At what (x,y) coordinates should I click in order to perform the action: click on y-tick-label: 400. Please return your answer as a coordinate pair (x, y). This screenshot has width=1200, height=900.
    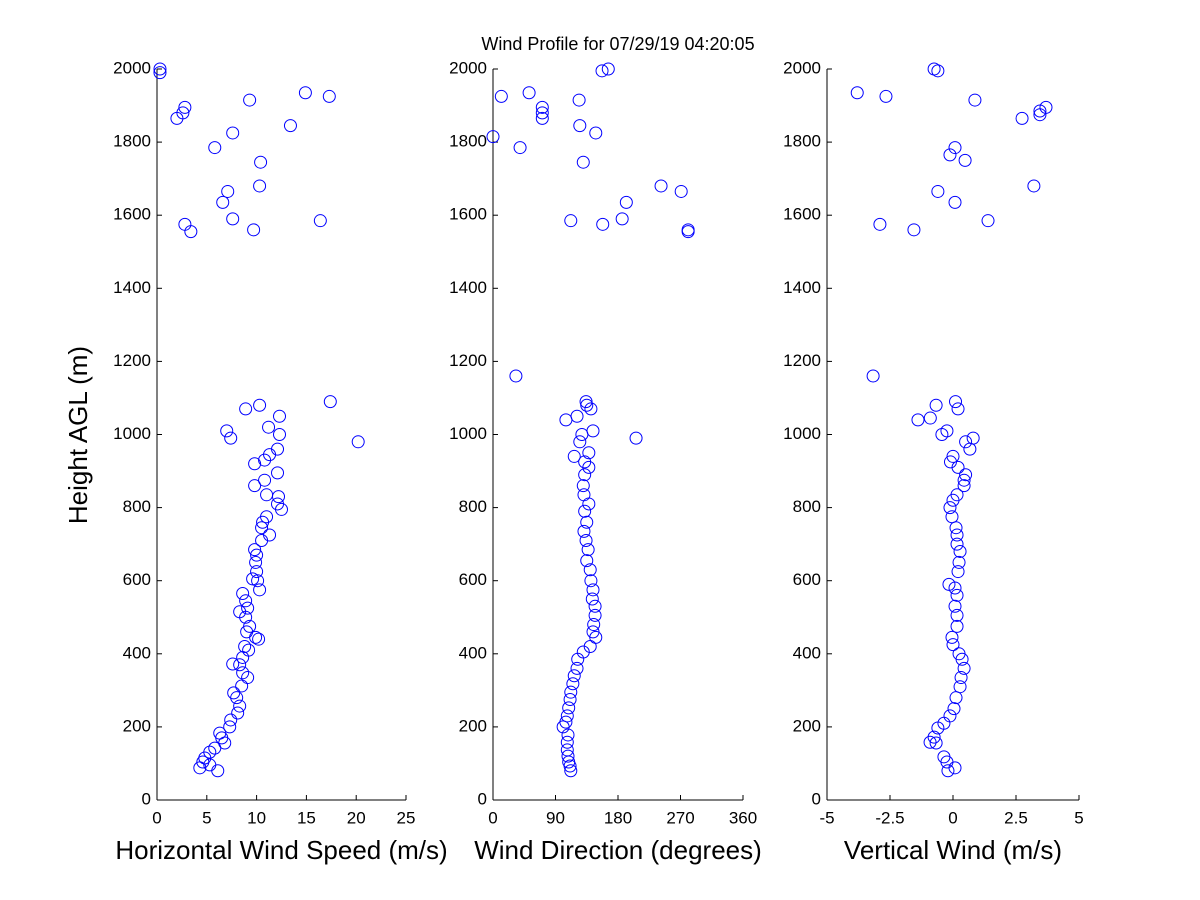
    Looking at the image, I should click on (137, 652).